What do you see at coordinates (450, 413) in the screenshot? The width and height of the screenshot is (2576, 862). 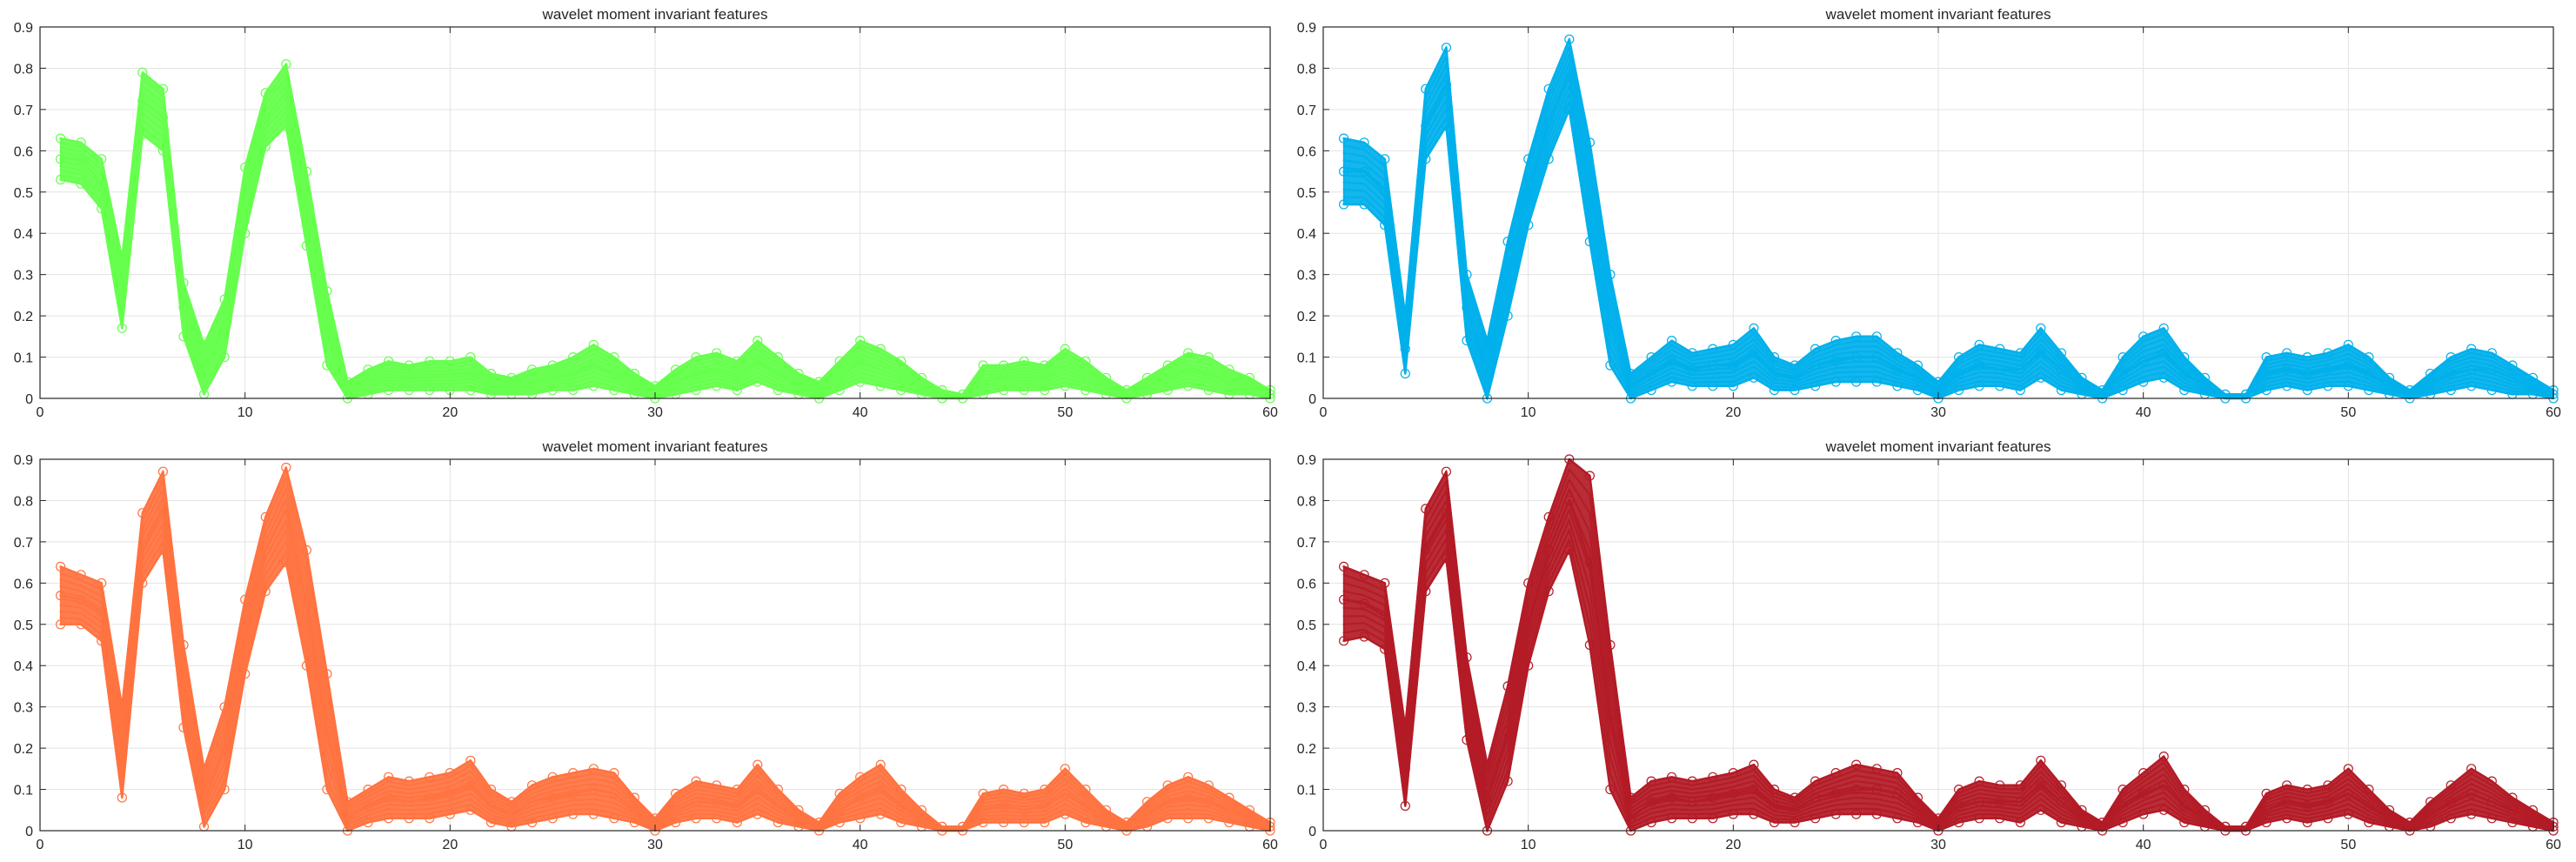 I see `x-tick-label: 20` at bounding box center [450, 413].